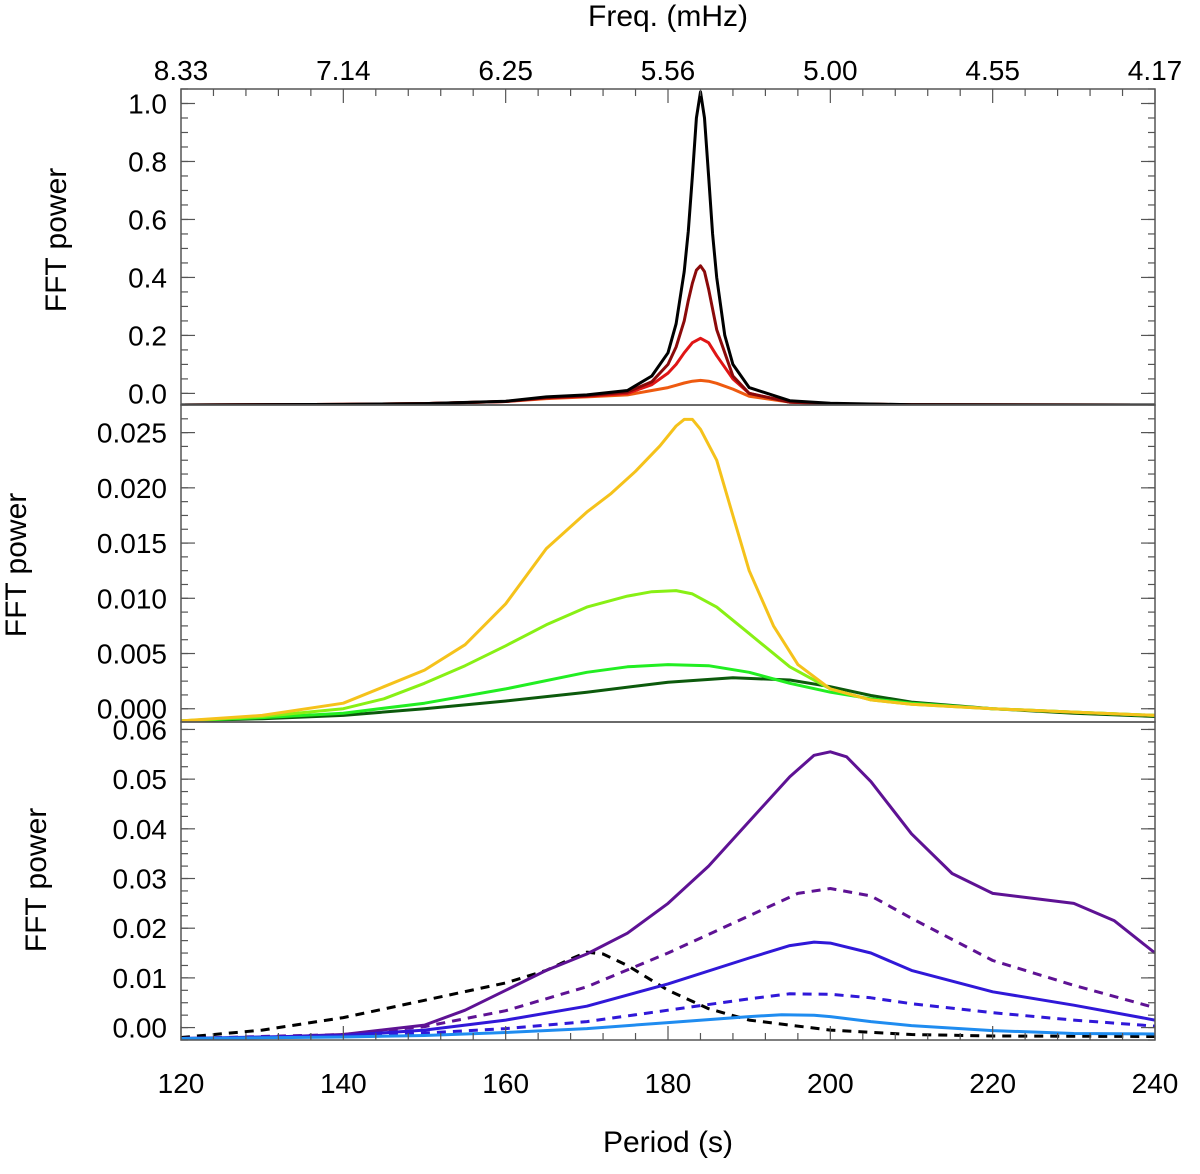 The width and height of the screenshot is (1200, 1174). I want to click on period-tick-label: 220, so click(992, 1083).